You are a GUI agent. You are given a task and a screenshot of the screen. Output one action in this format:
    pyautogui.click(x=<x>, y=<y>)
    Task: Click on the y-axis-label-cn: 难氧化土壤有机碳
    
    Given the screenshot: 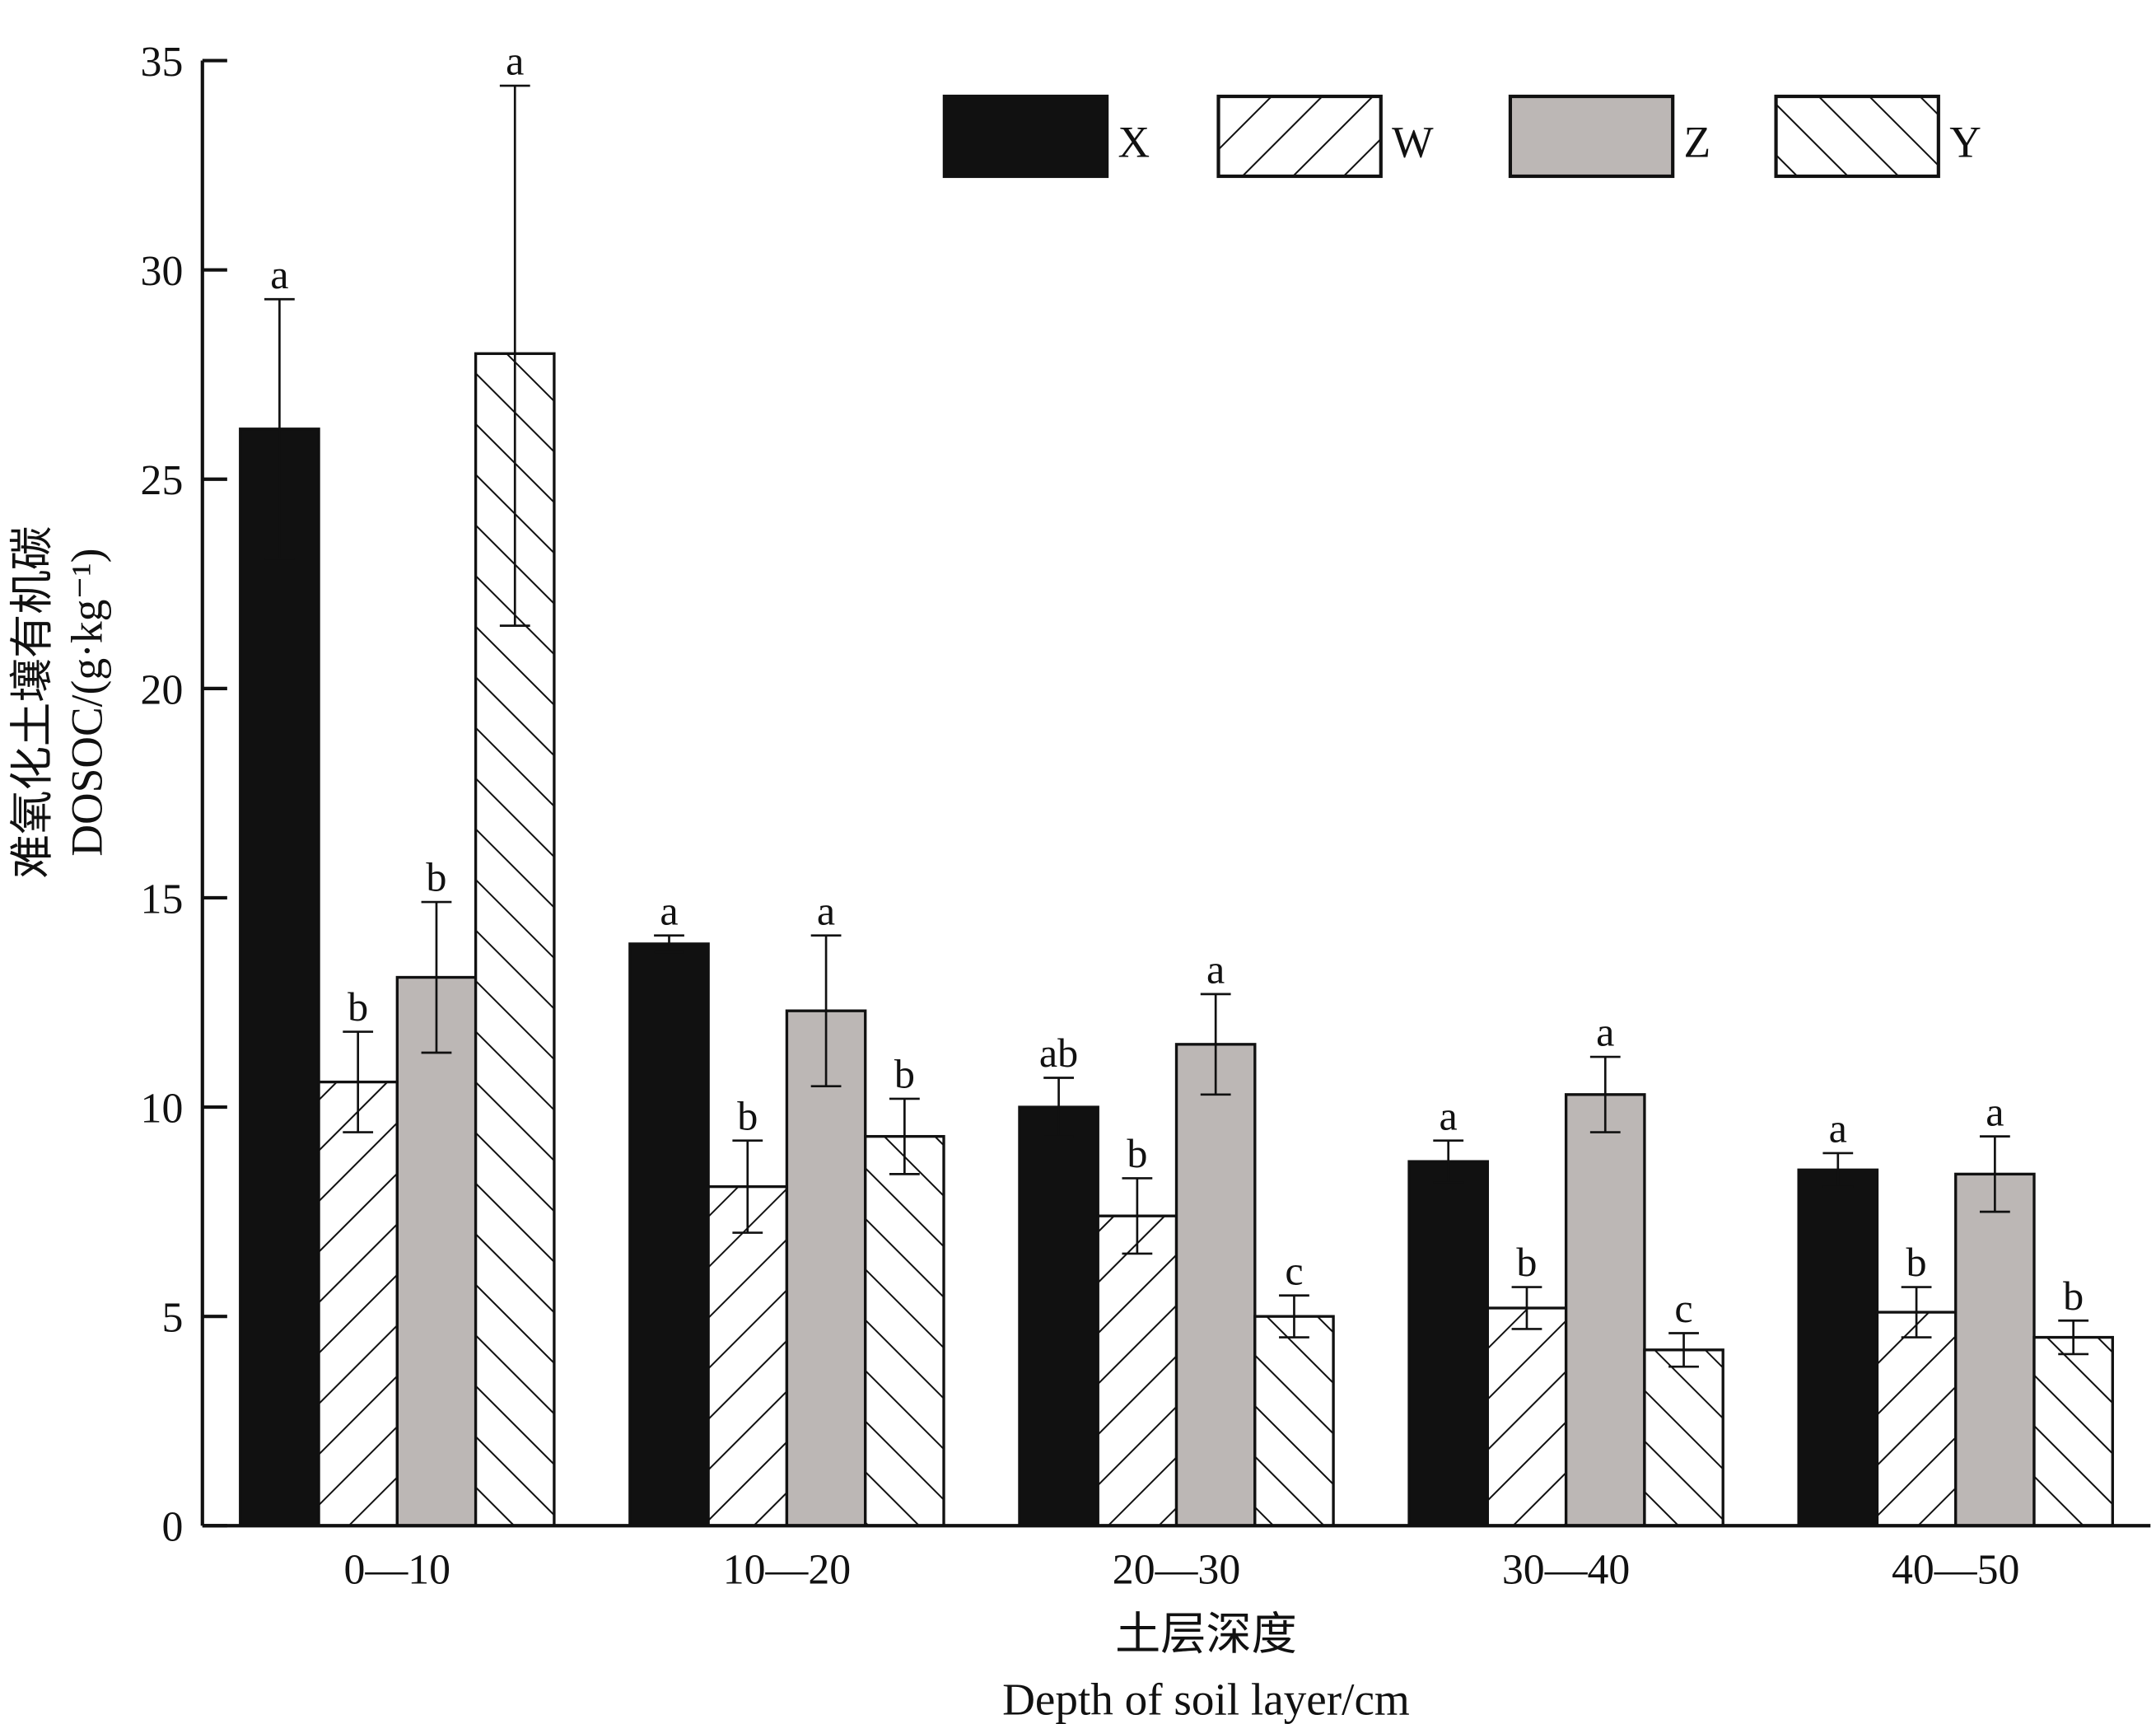 What is the action you would take?
    pyautogui.click(x=32, y=703)
    